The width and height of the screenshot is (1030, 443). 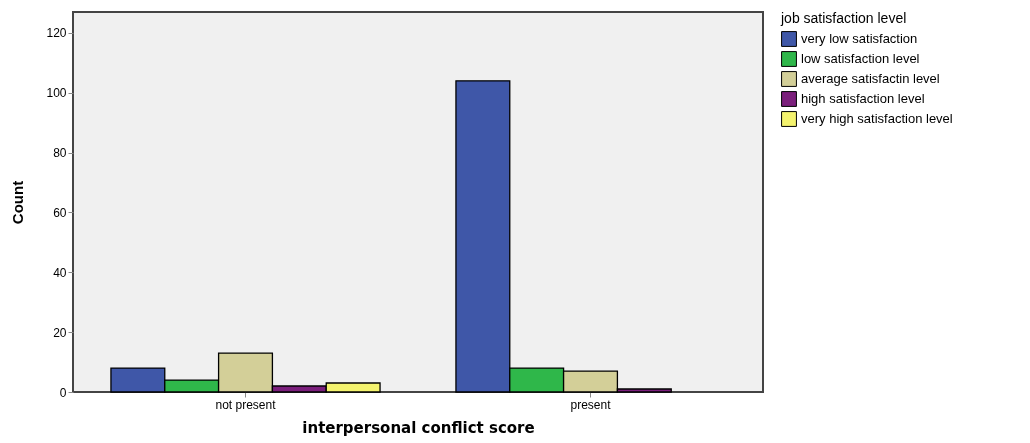 What do you see at coordinates (870, 78) in the screenshot?
I see `legend-label: average satisfactin level` at bounding box center [870, 78].